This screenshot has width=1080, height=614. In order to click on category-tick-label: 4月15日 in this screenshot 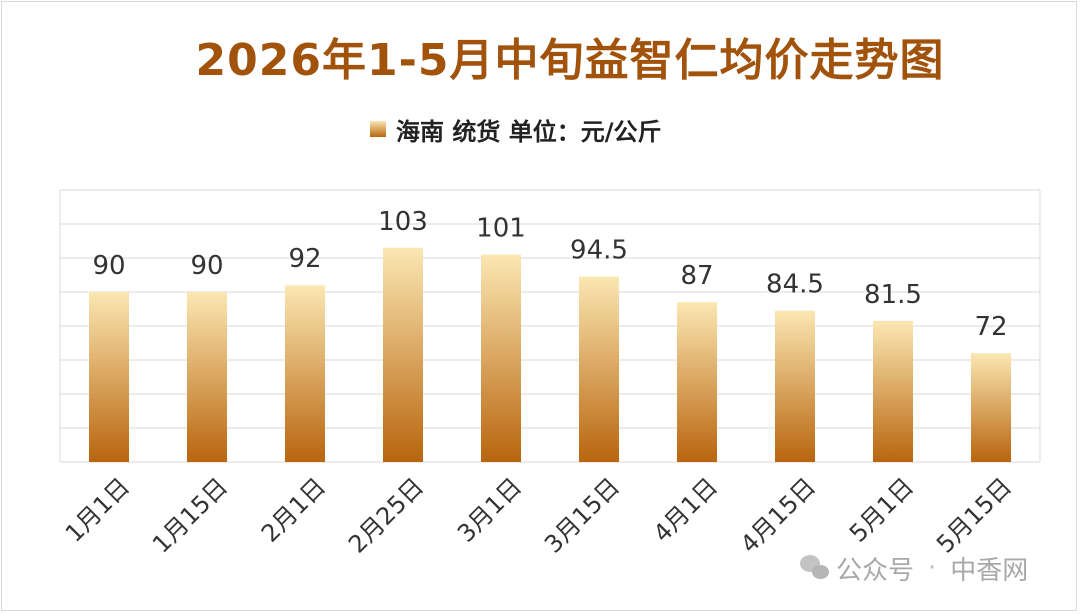, I will do `click(778, 515)`.